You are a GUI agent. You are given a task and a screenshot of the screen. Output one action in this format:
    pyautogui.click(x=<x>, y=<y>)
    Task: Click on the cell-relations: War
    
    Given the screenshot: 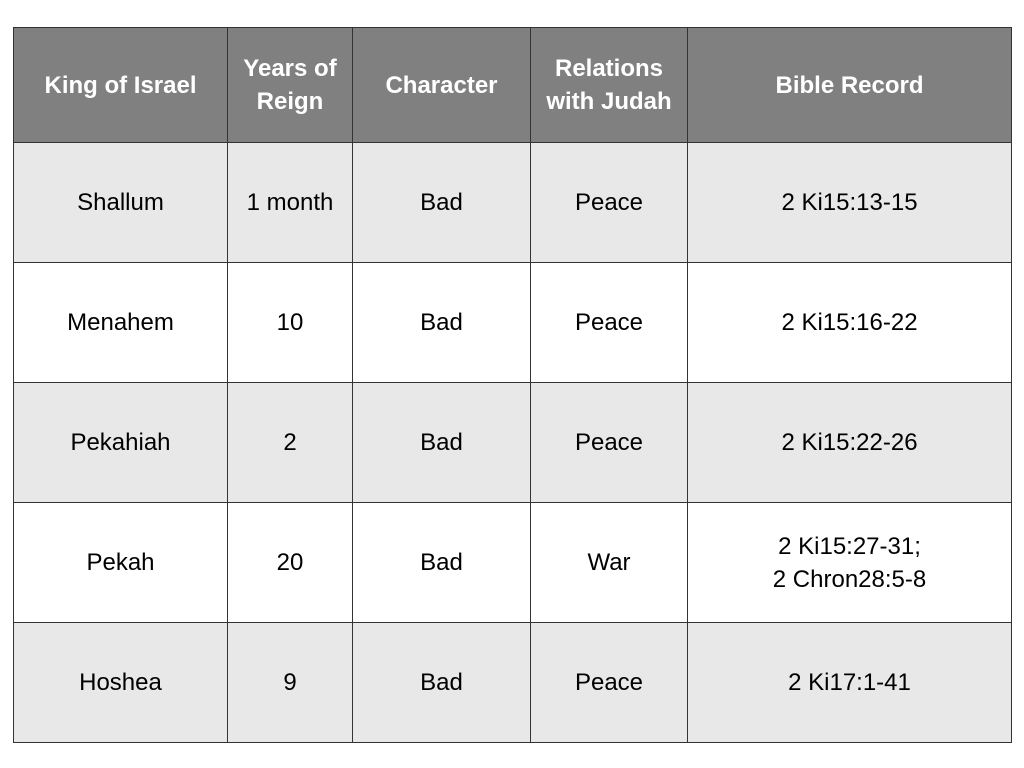 What is the action you would take?
    pyautogui.click(x=609, y=562)
    